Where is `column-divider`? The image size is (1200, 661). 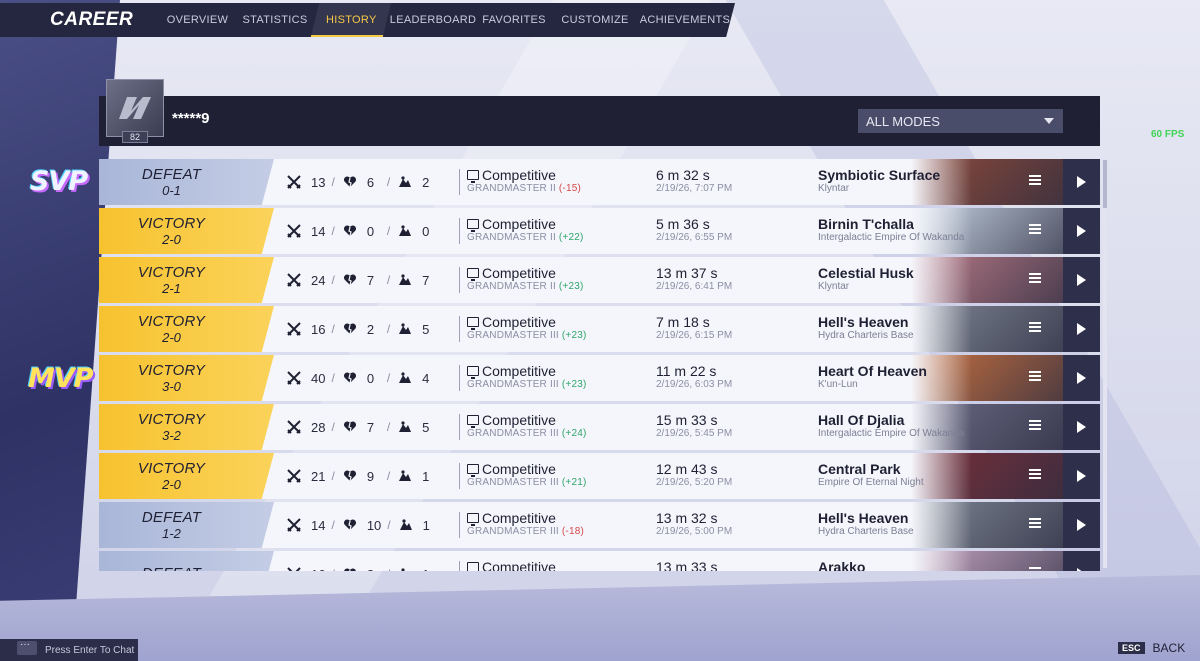 column-divider is located at coordinates (459, 476).